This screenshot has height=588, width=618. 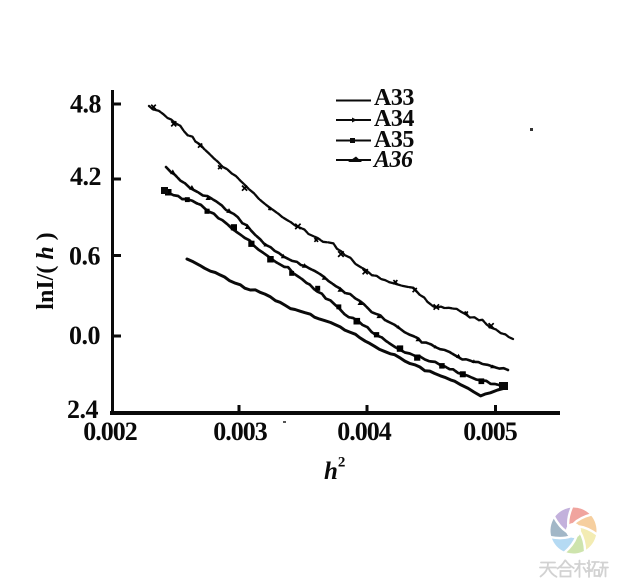 What do you see at coordinates (364, 431) in the screenshot?
I see `svg-text: 0.004` at bounding box center [364, 431].